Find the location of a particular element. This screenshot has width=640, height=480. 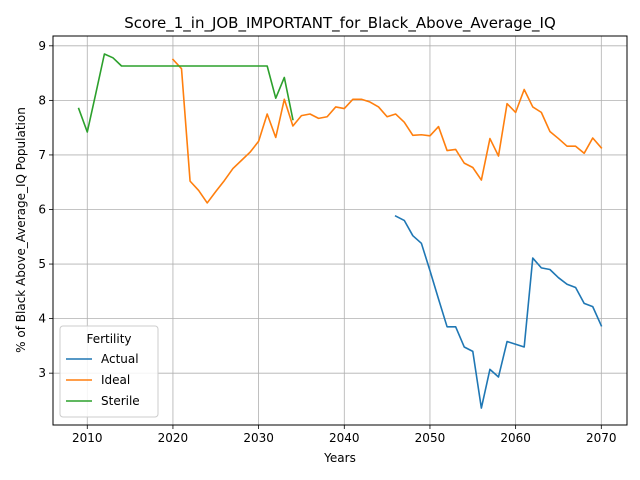

x-tick-label: 2060 is located at coordinates (515, 438).